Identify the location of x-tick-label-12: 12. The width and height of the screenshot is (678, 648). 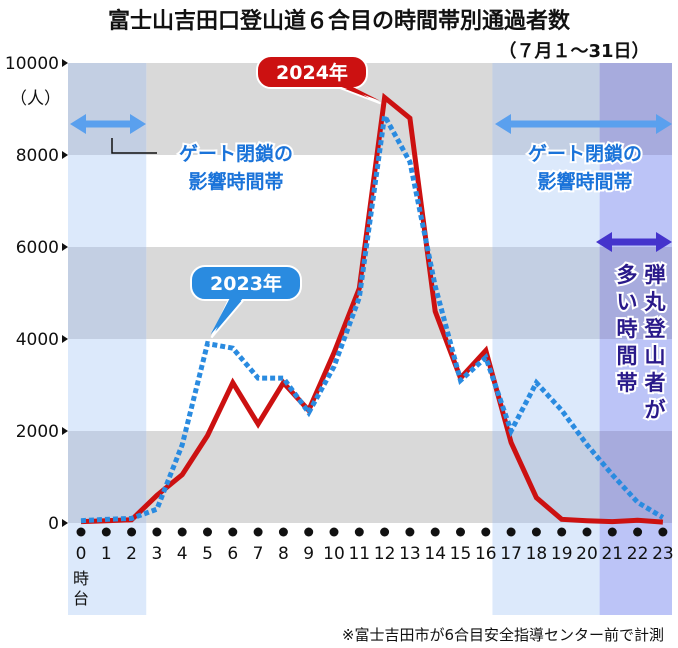
(385, 554).